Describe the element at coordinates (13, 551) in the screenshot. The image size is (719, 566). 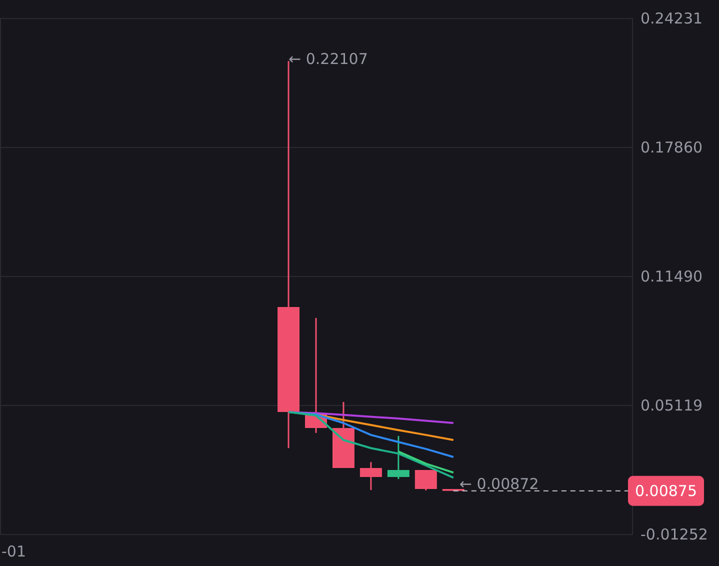
I see `x-tick-label: -01` at that location.